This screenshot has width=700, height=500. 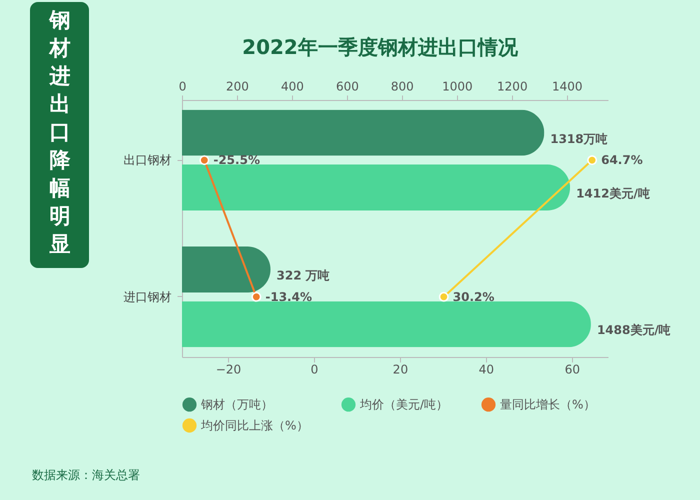 I want to click on data-label: 322 万吨, so click(x=303, y=275).